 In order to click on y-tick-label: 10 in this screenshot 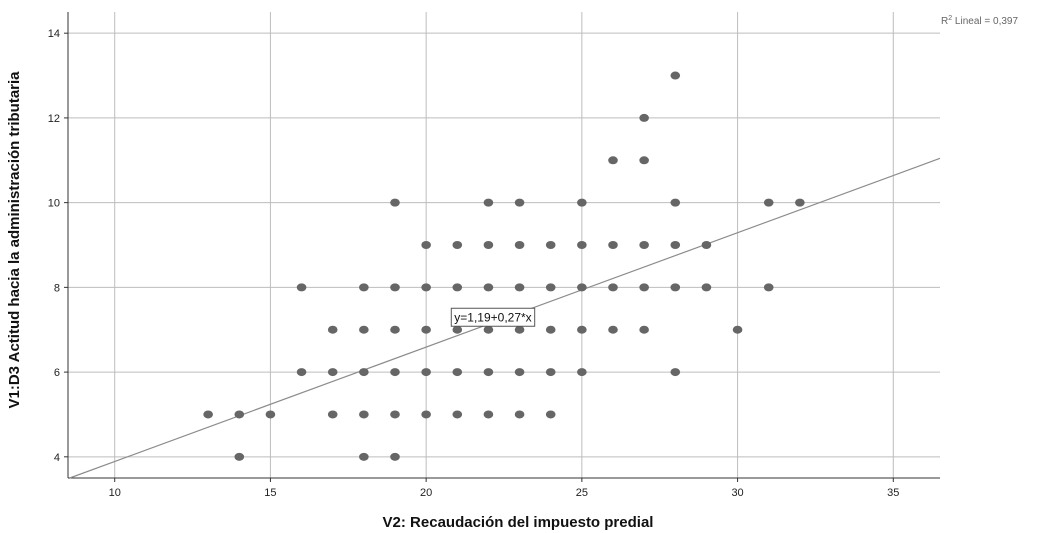, I will do `click(54, 204)`.